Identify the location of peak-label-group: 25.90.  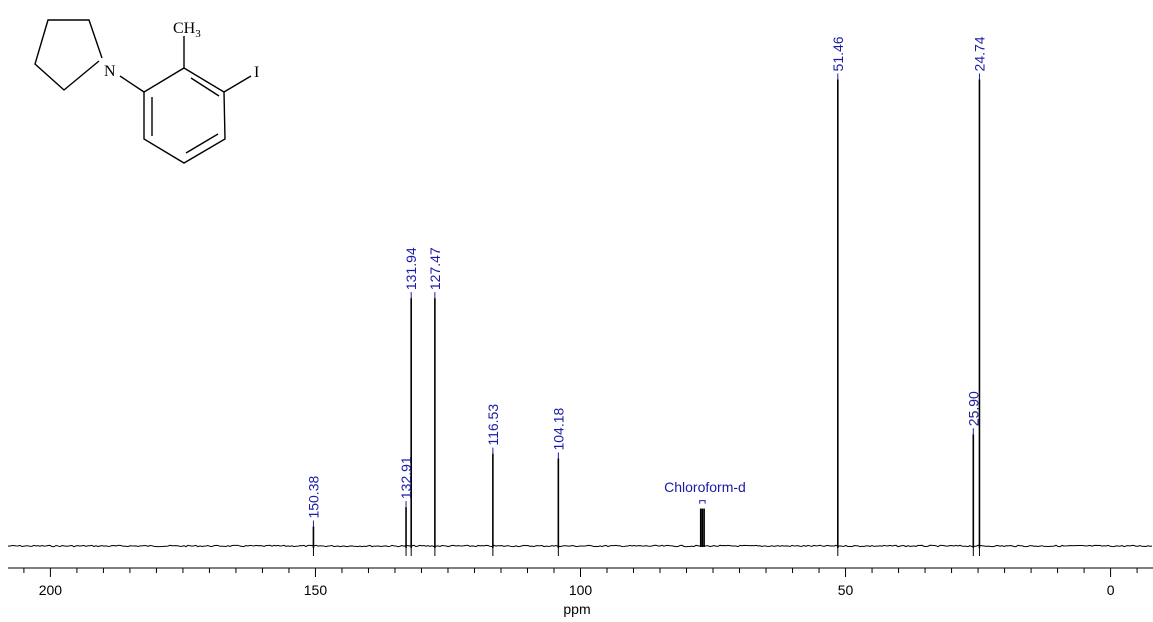
(973, 413).